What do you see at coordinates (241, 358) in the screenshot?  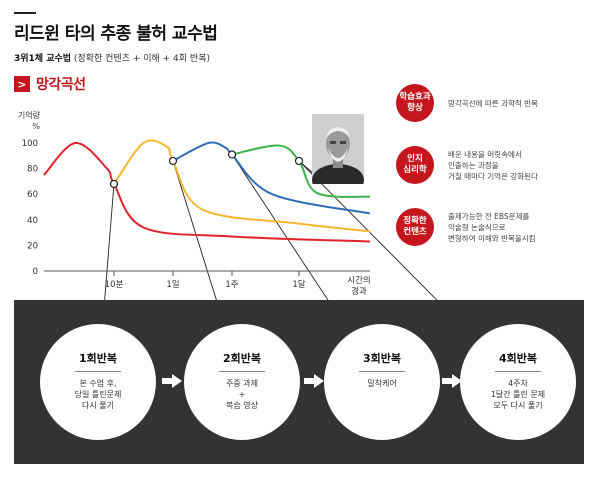 I see `step-2-title: 2회반복` at bounding box center [241, 358].